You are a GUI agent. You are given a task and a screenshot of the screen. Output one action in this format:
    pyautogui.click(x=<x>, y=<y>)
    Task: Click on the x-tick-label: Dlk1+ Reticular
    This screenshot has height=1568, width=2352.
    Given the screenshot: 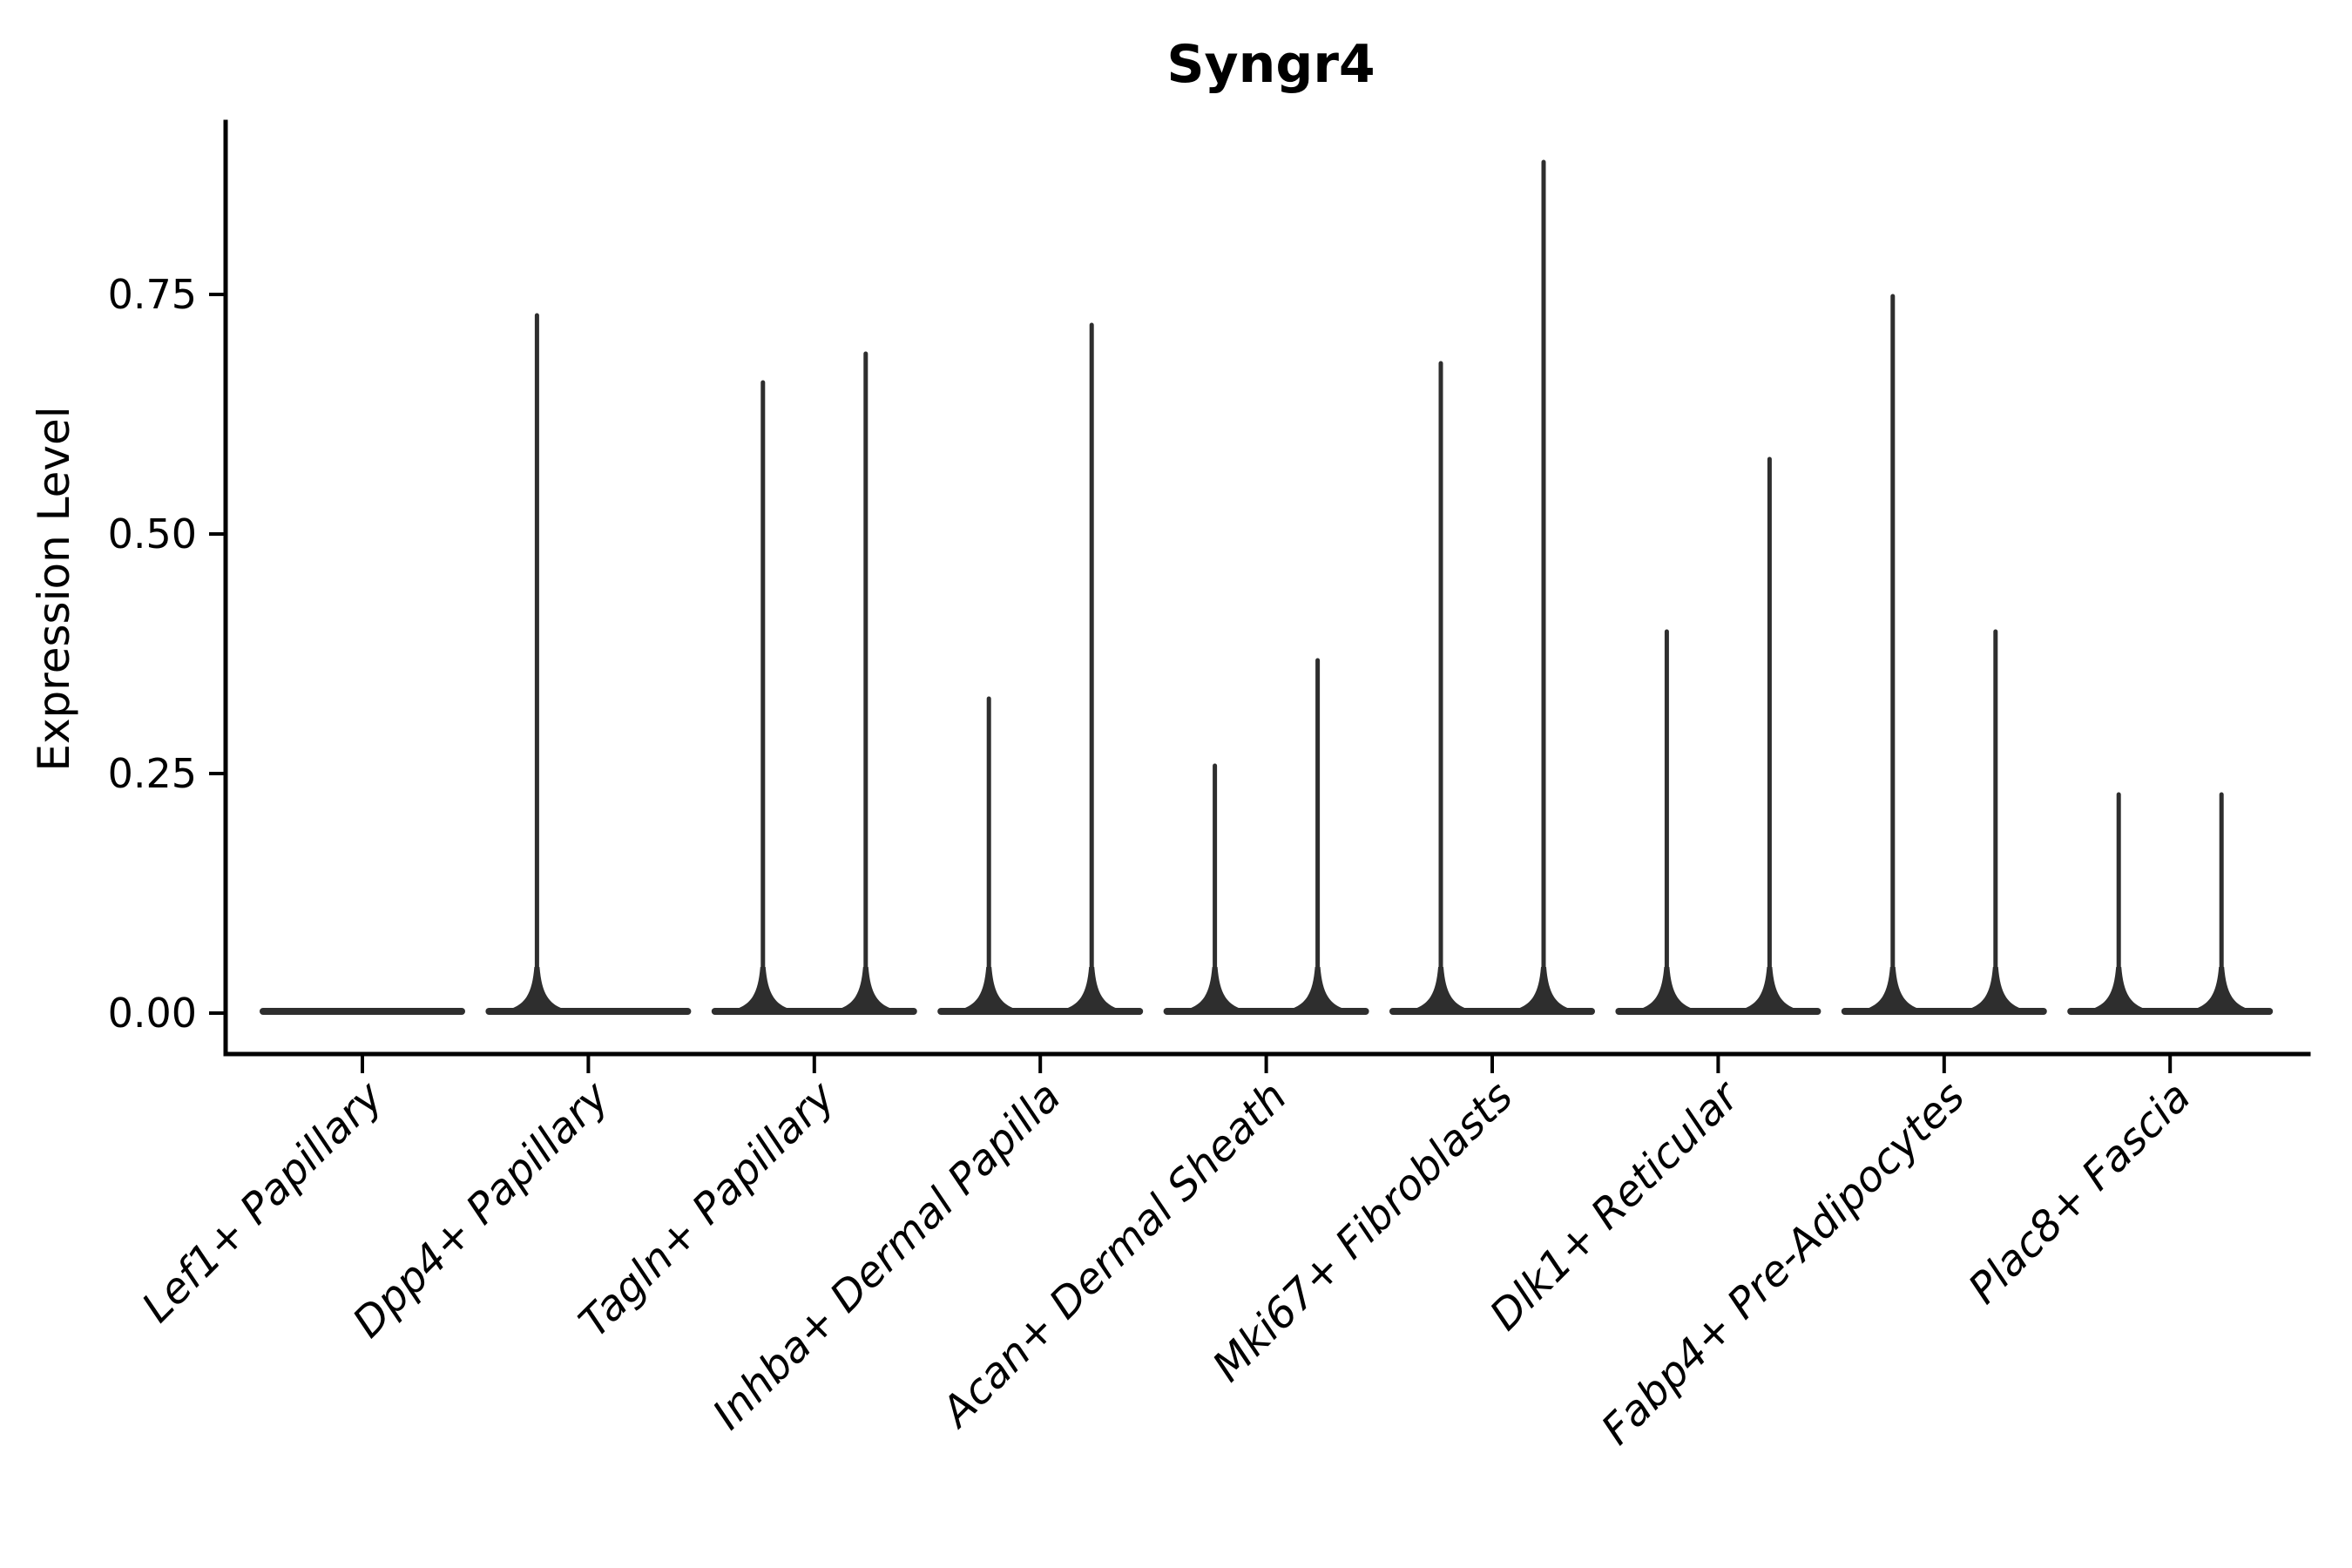 What is the action you would take?
    pyautogui.click(x=1616, y=1206)
    